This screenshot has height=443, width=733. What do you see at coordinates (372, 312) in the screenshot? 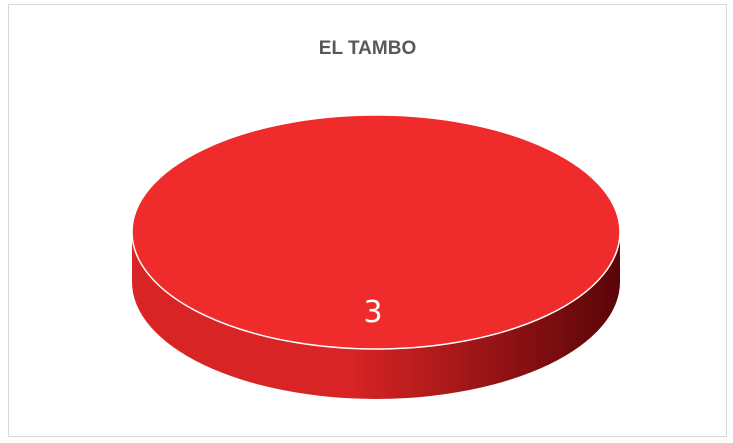
I see `data-label: 3` at bounding box center [372, 312].